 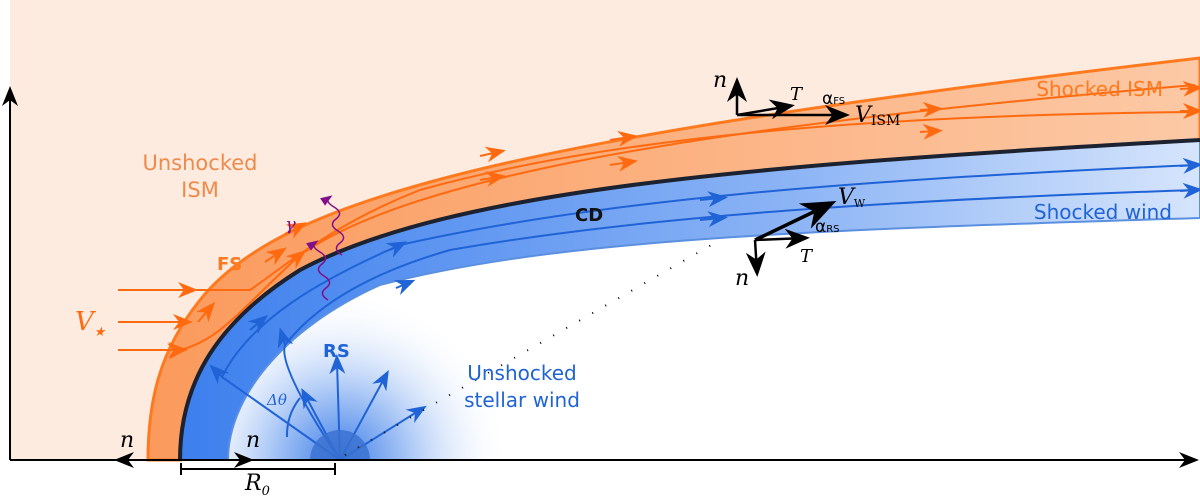 What do you see at coordinates (290, 224) in the screenshot?
I see `gamma-label: γ` at bounding box center [290, 224].